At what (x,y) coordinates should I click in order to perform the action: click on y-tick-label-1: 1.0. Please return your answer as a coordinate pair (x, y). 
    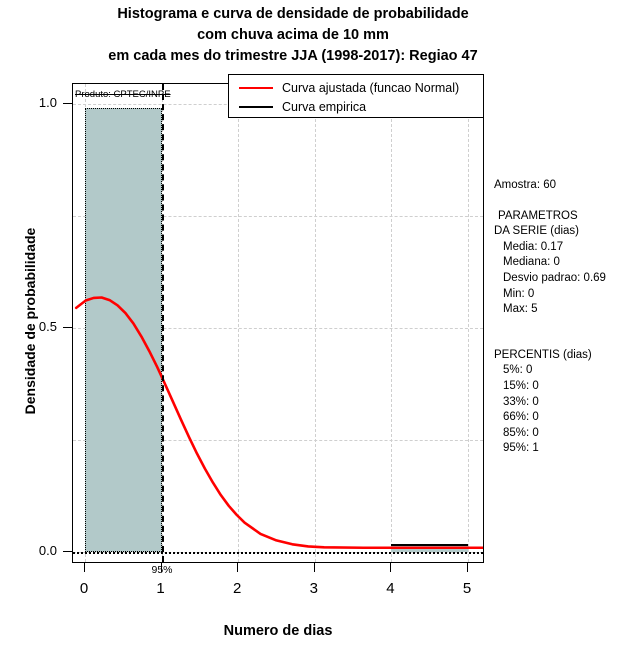
    Looking at the image, I should click on (47, 102).